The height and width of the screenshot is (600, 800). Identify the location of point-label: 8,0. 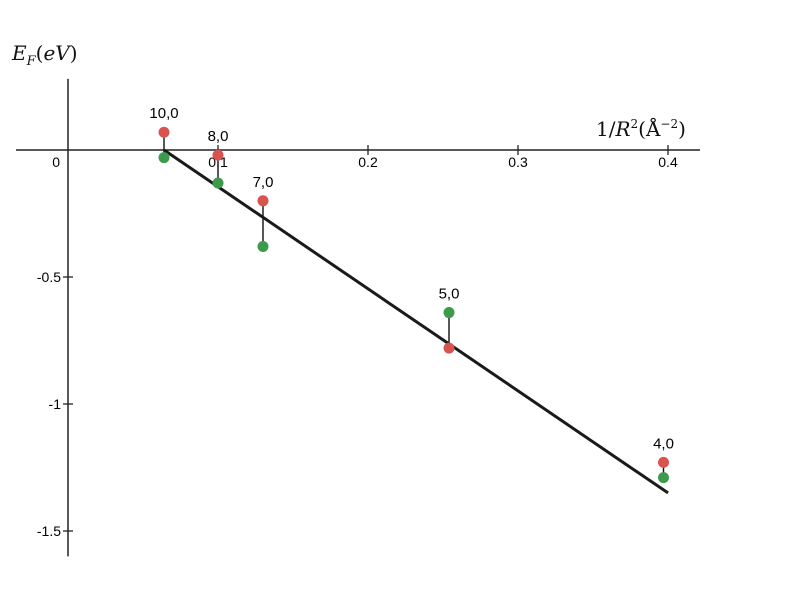
(218, 136).